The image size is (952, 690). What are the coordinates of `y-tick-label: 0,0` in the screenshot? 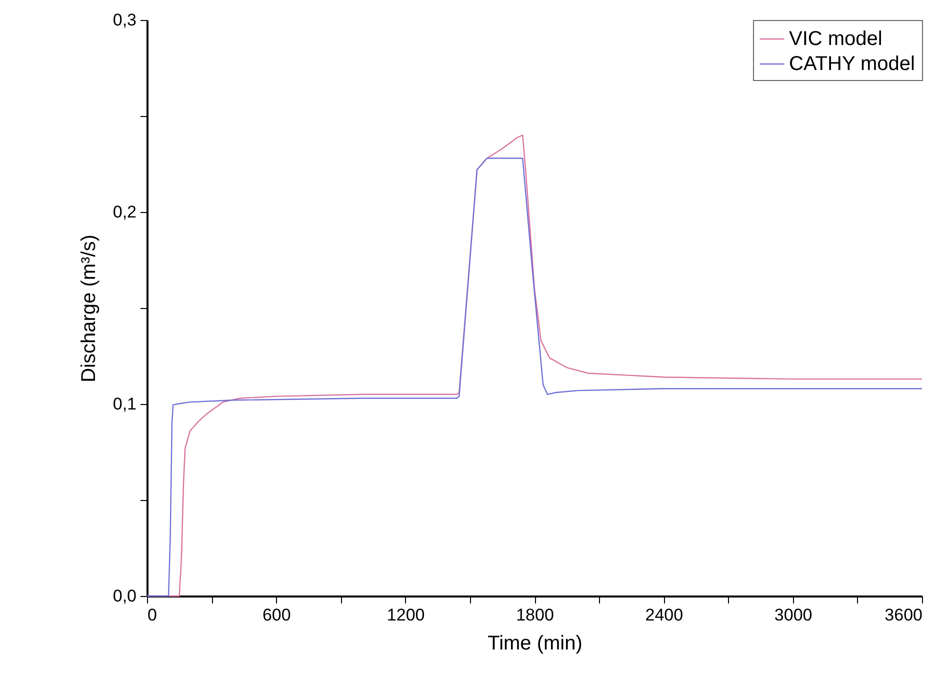 It's located at (124, 596).